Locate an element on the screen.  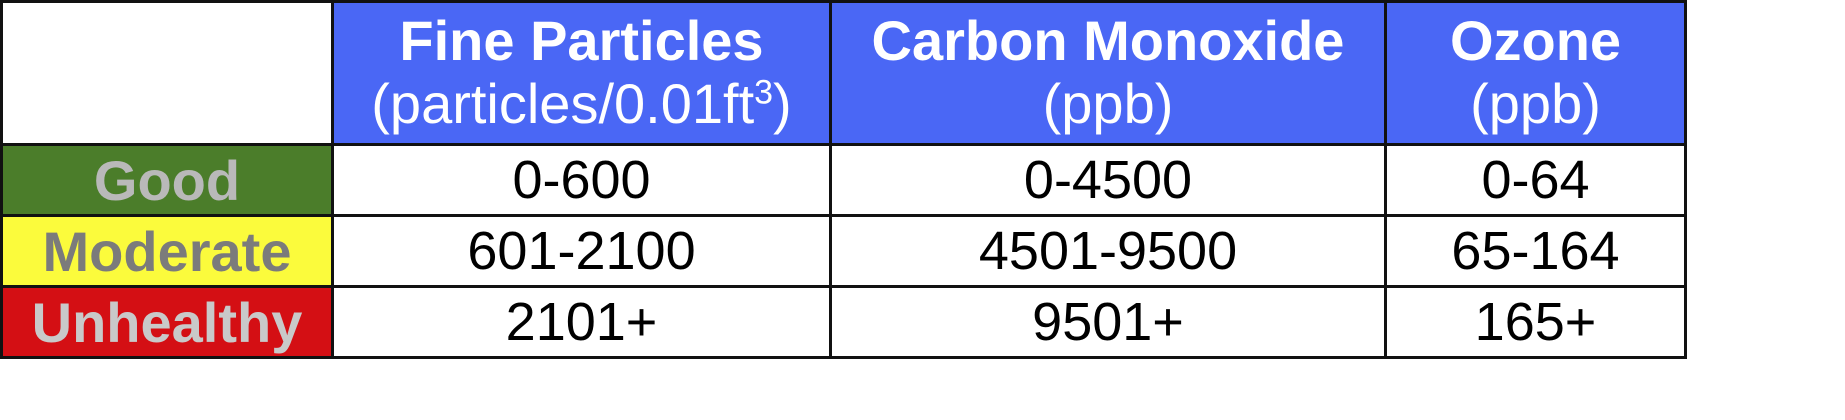
carbon-monoxide-good: 0-4500 is located at coordinates (1108, 180).